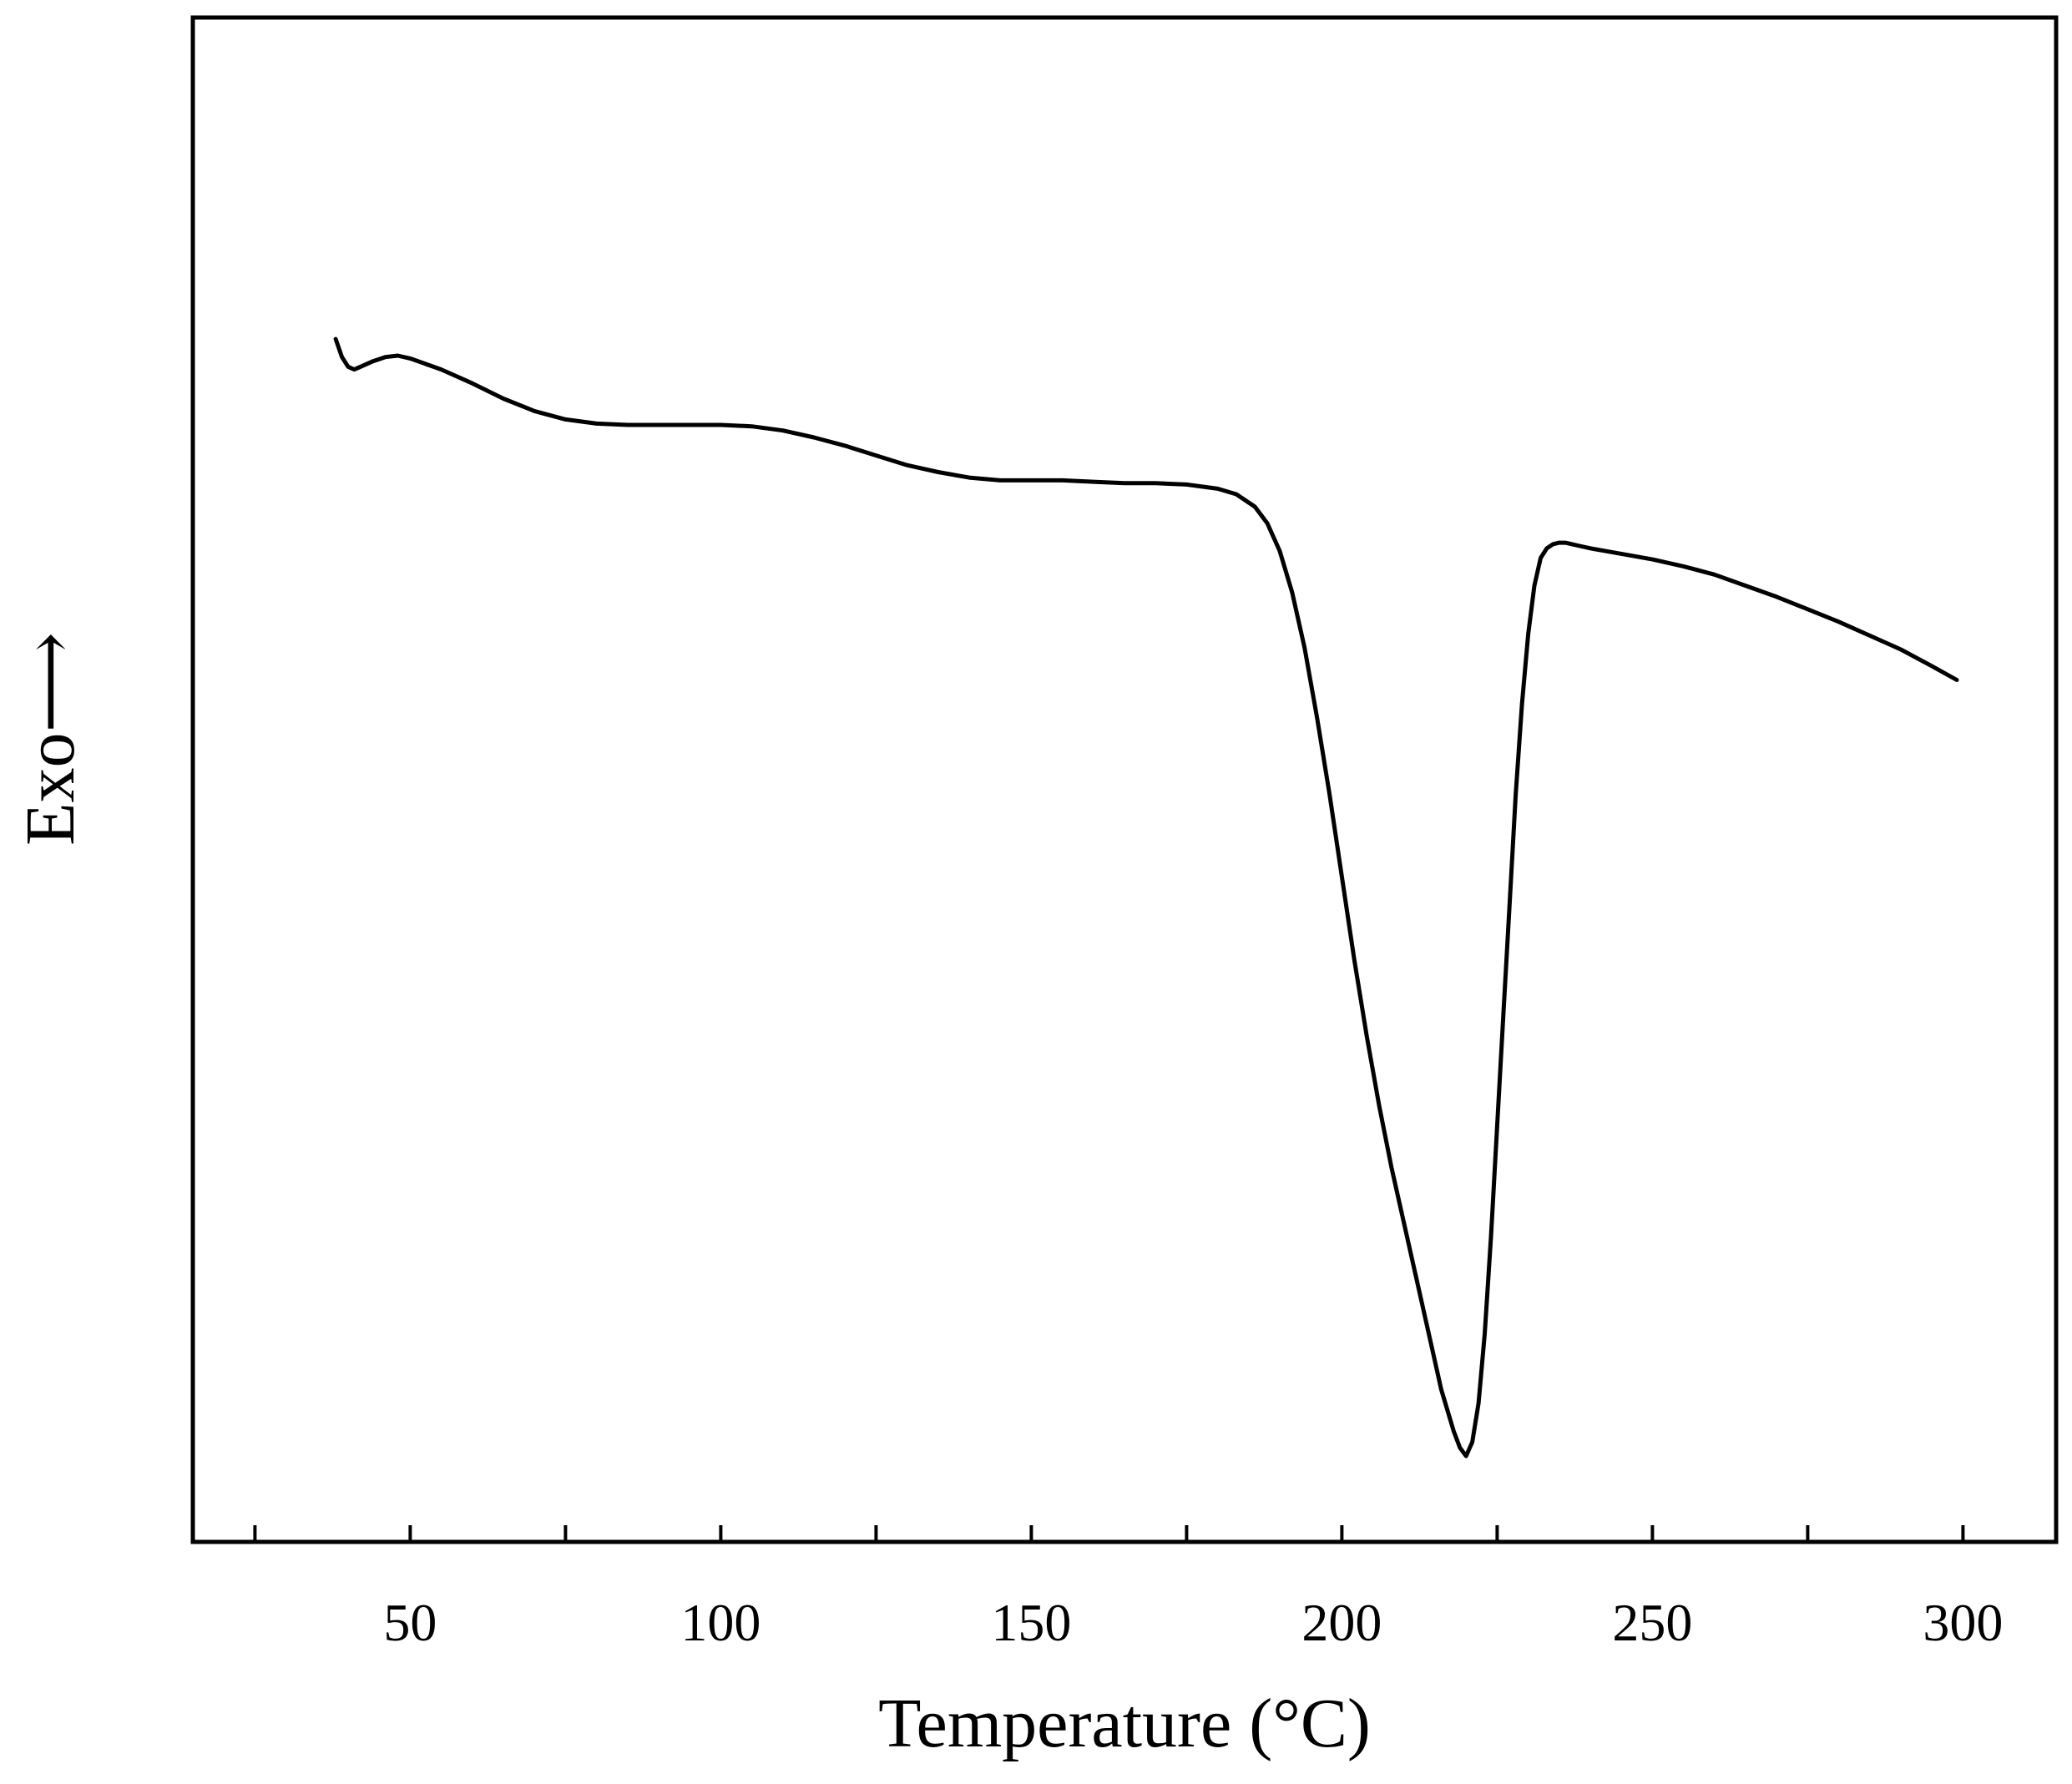  Describe the element at coordinates (720, 1622) in the screenshot. I see `x-tick-label: 100` at that location.